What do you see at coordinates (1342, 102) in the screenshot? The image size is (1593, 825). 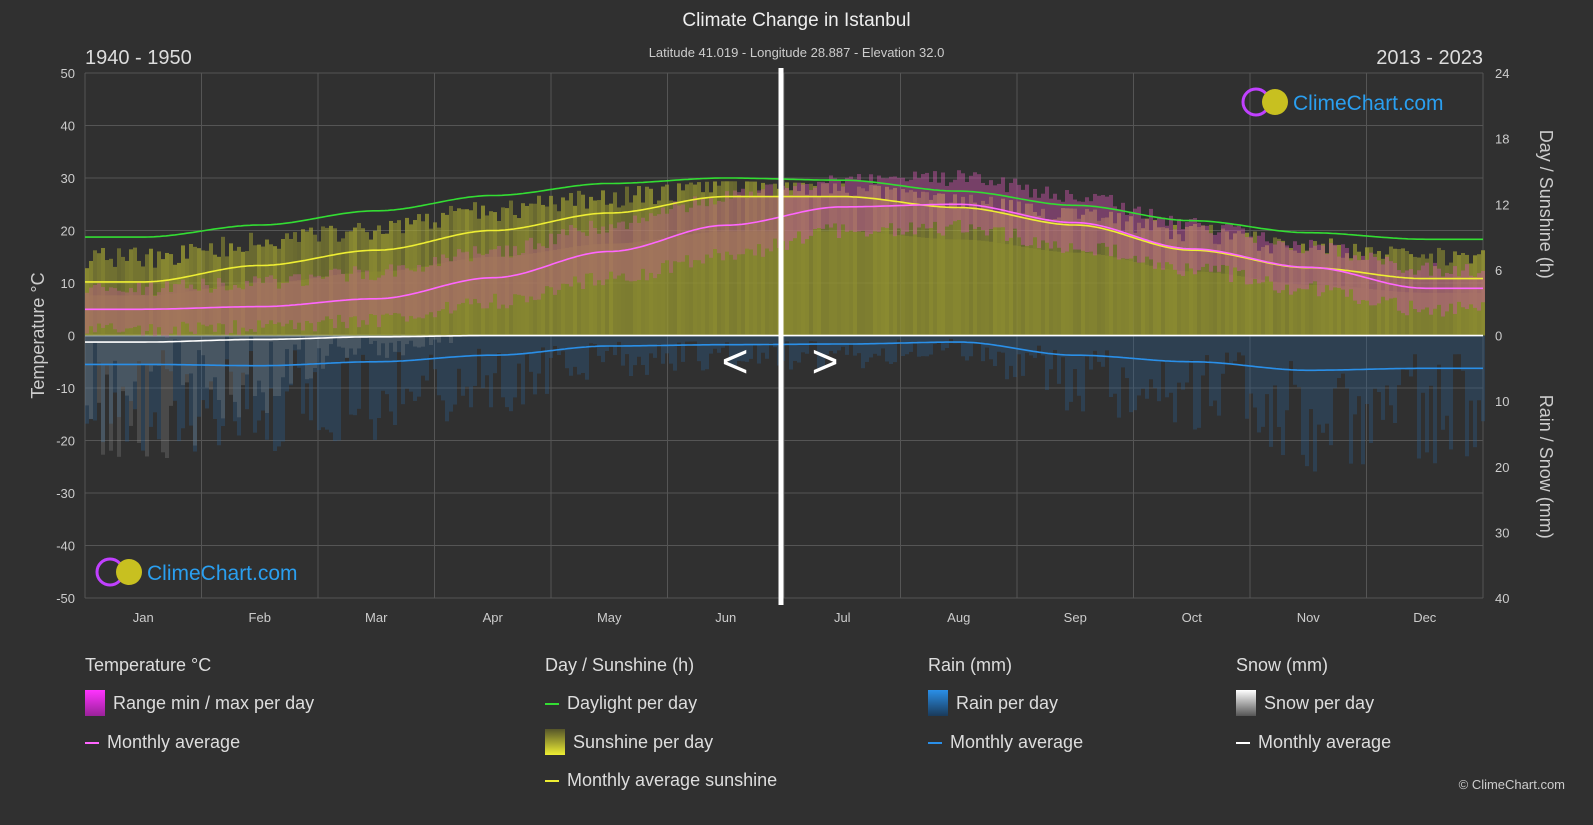 I see `logo-top: ClimeChart.com` at bounding box center [1342, 102].